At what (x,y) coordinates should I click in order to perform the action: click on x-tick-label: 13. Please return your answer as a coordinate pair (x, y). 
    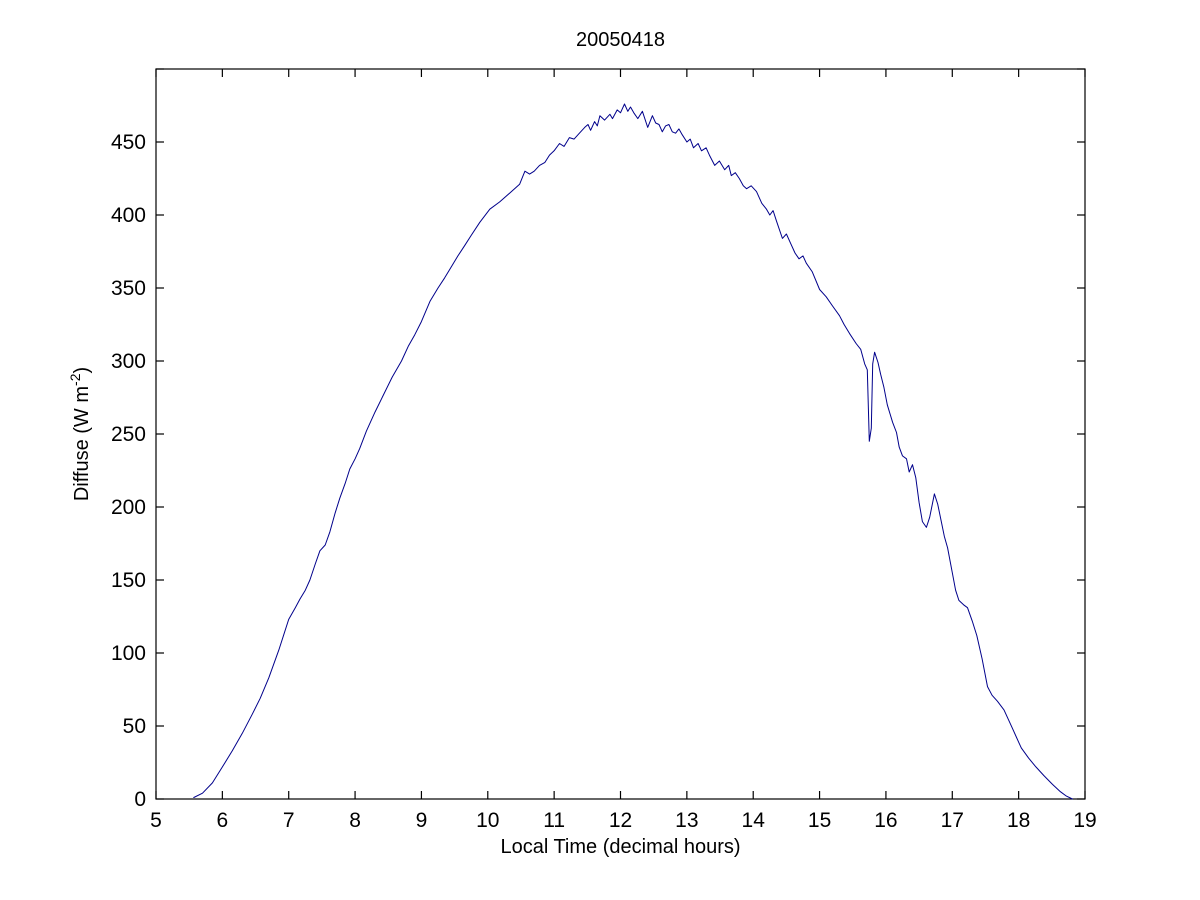
    Looking at the image, I should click on (686, 820).